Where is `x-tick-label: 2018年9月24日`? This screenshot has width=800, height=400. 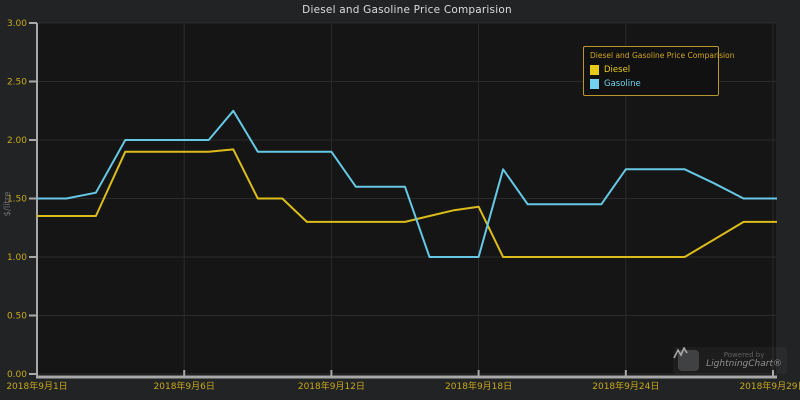
x-tick-label: 2018年9月24日 is located at coordinates (625, 386).